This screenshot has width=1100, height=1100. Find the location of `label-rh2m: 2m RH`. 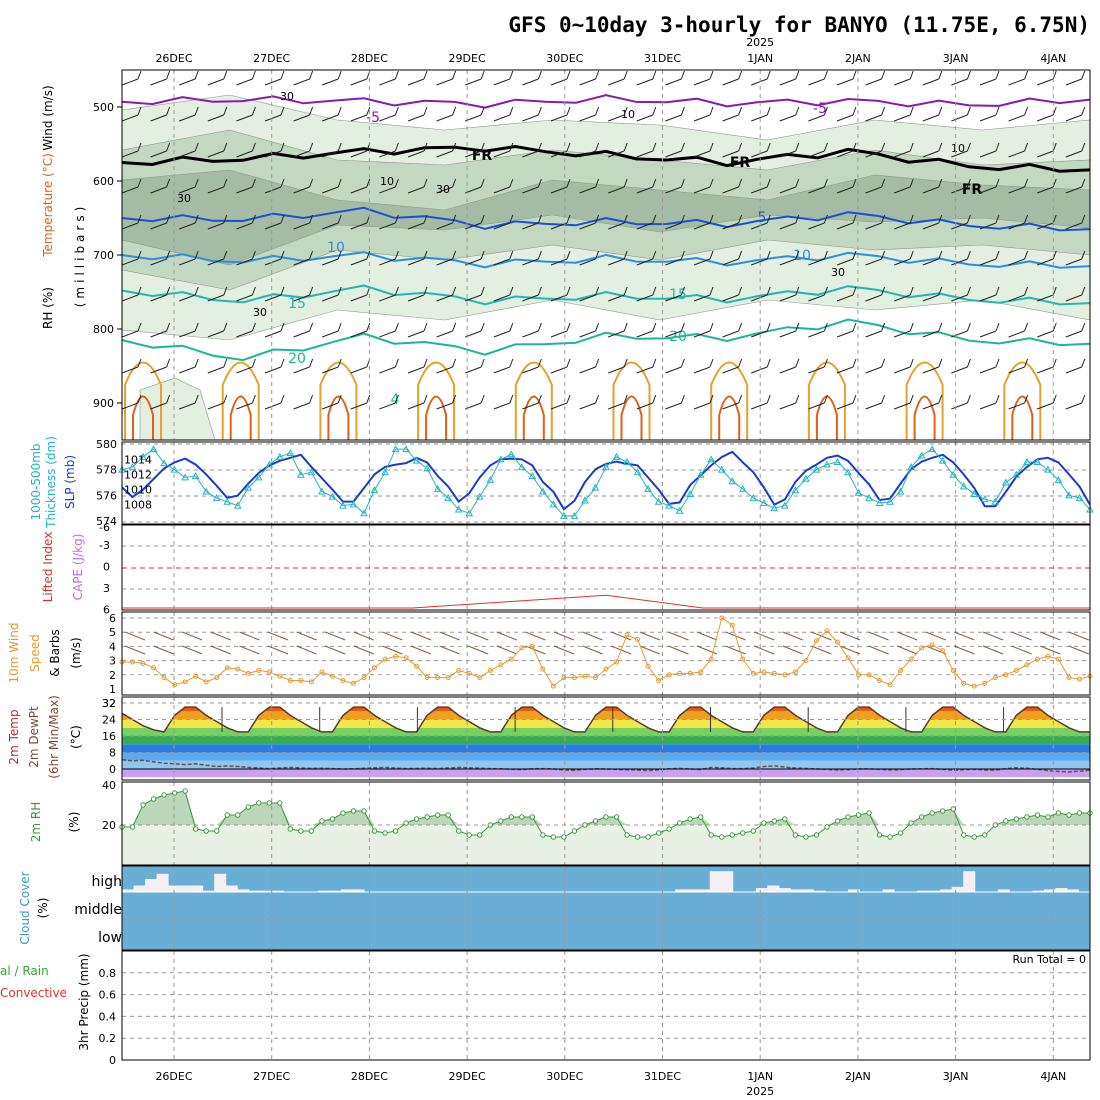

label-rh2m: 2m RH is located at coordinates (36, 822).